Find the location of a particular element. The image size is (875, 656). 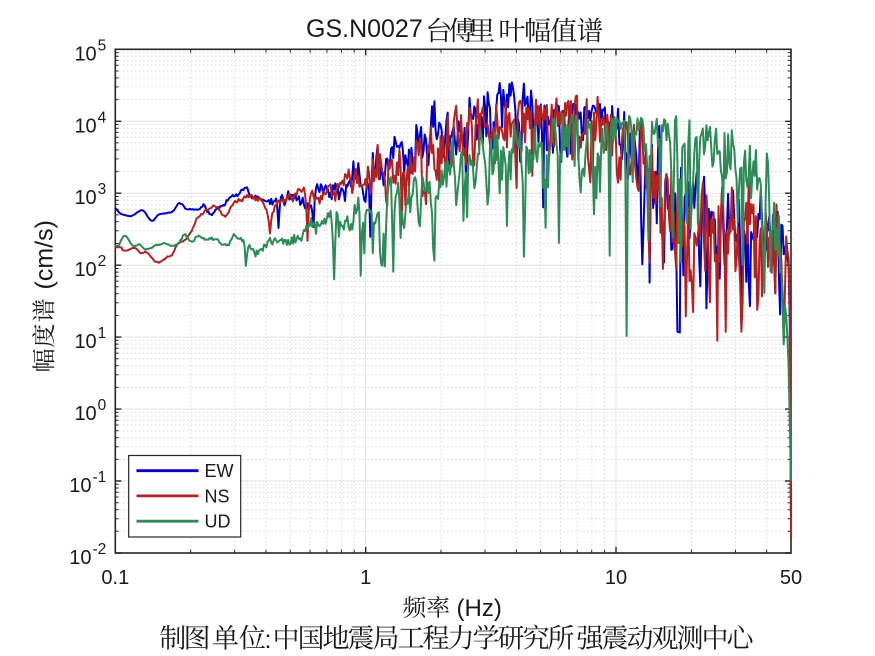

svg-text: 3 is located at coordinates (102, 189).